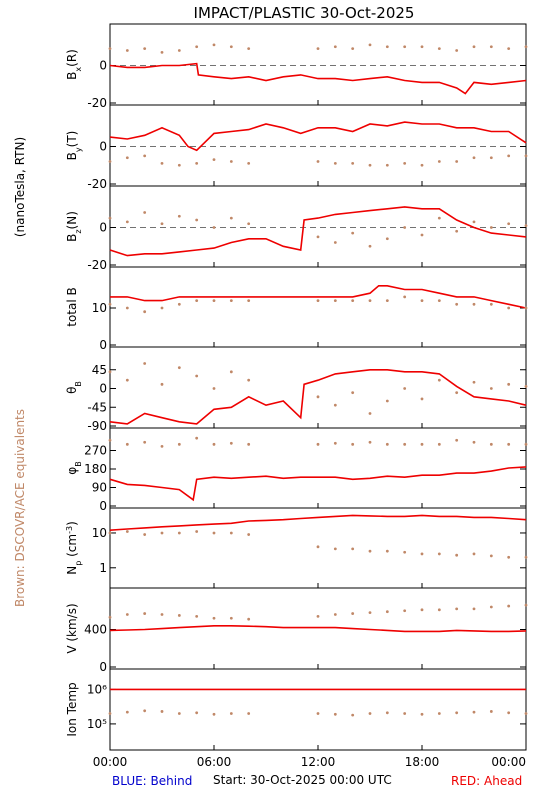 This screenshot has width=550, height=800. Describe the element at coordinates (103, 568) in the screenshot. I see `ytick-label: 1` at that location.